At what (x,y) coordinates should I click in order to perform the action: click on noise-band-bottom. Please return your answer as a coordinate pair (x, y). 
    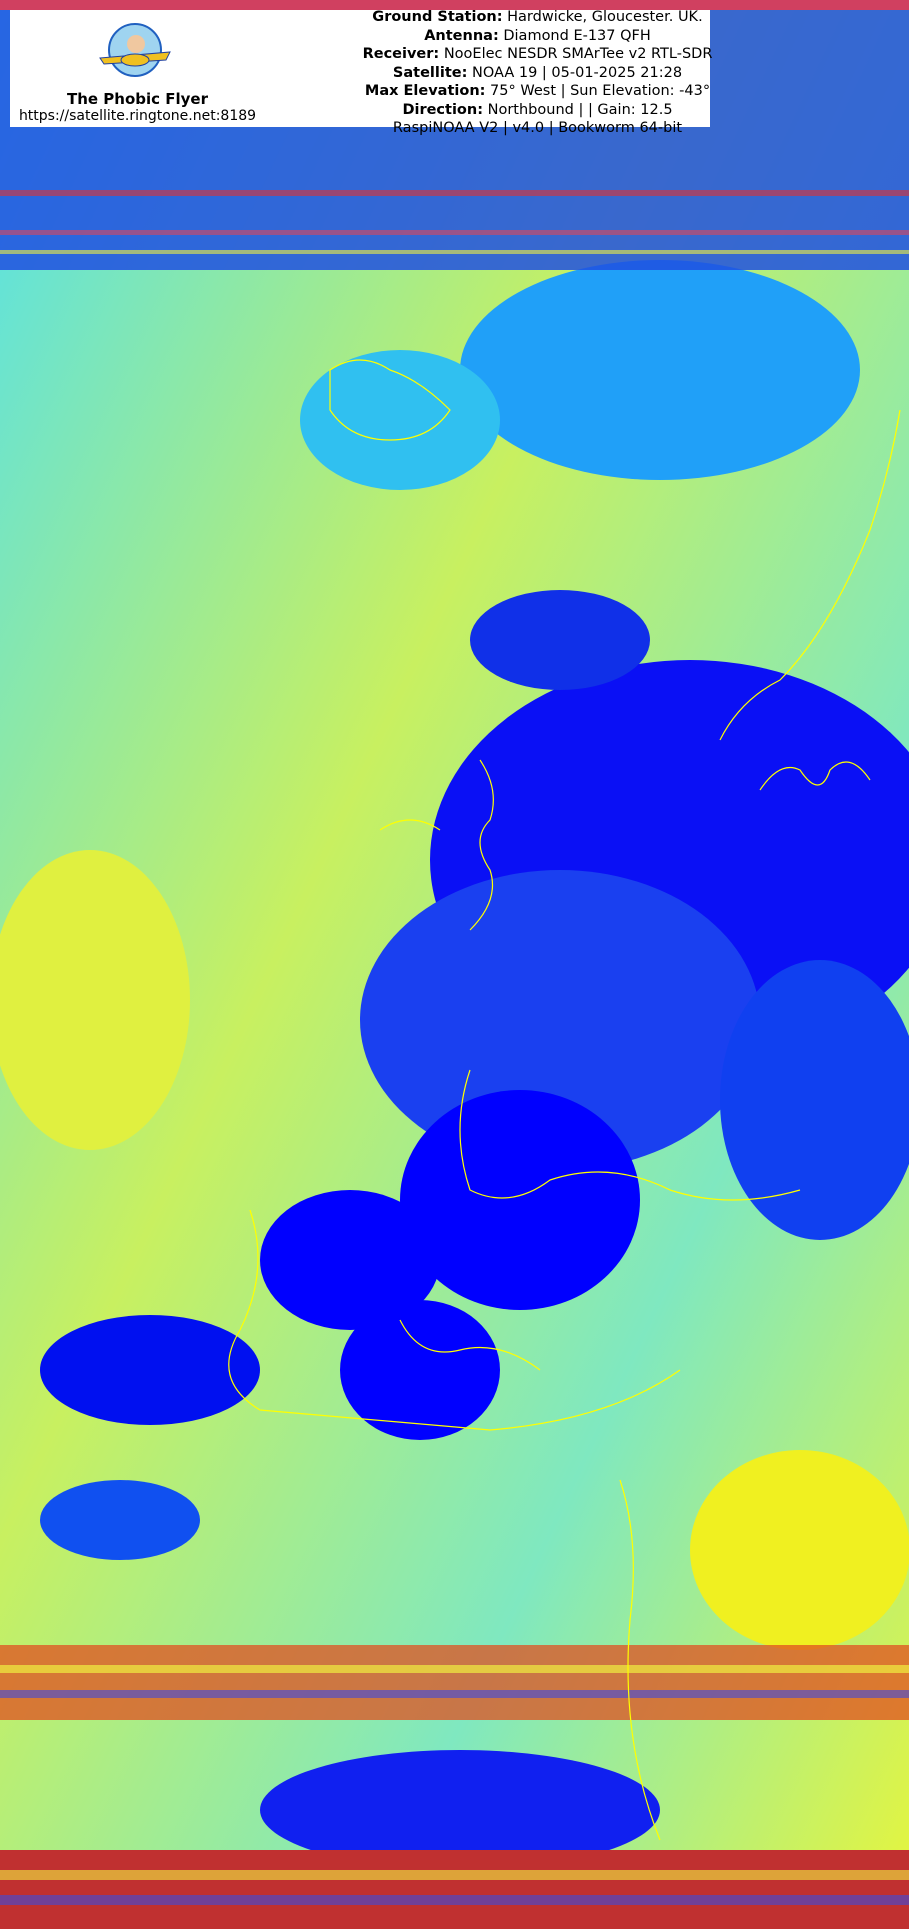
    Looking at the image, I should click on (454, 1889).